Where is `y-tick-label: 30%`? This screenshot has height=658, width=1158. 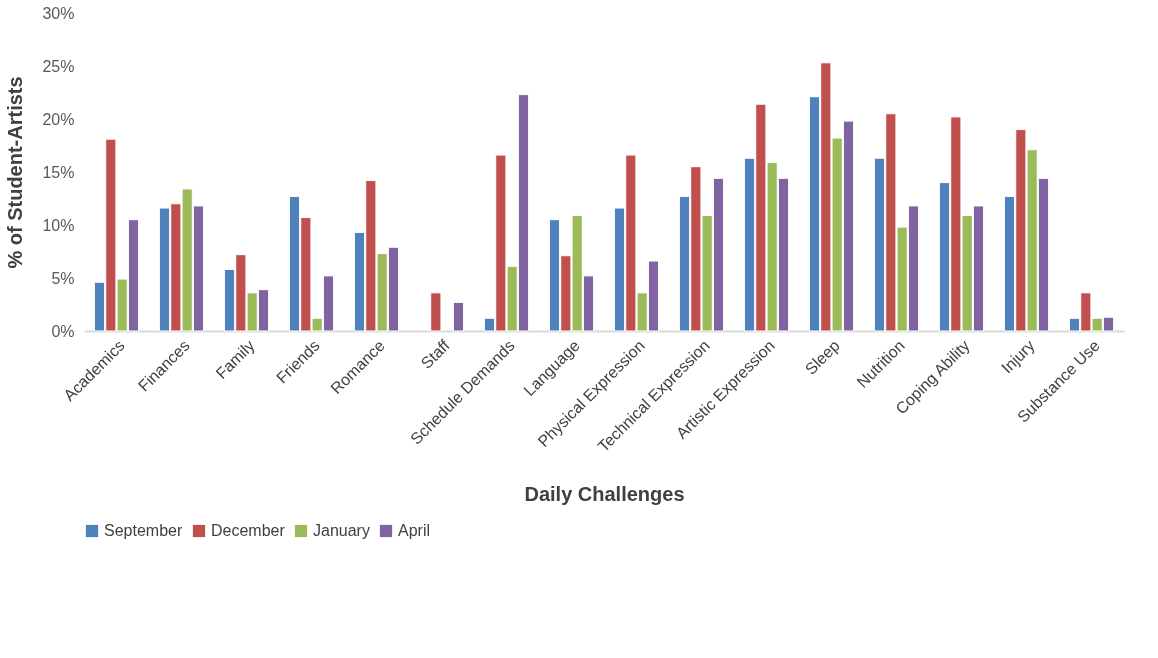 y-tick-label: 30% is located at coordinates (58, 13).